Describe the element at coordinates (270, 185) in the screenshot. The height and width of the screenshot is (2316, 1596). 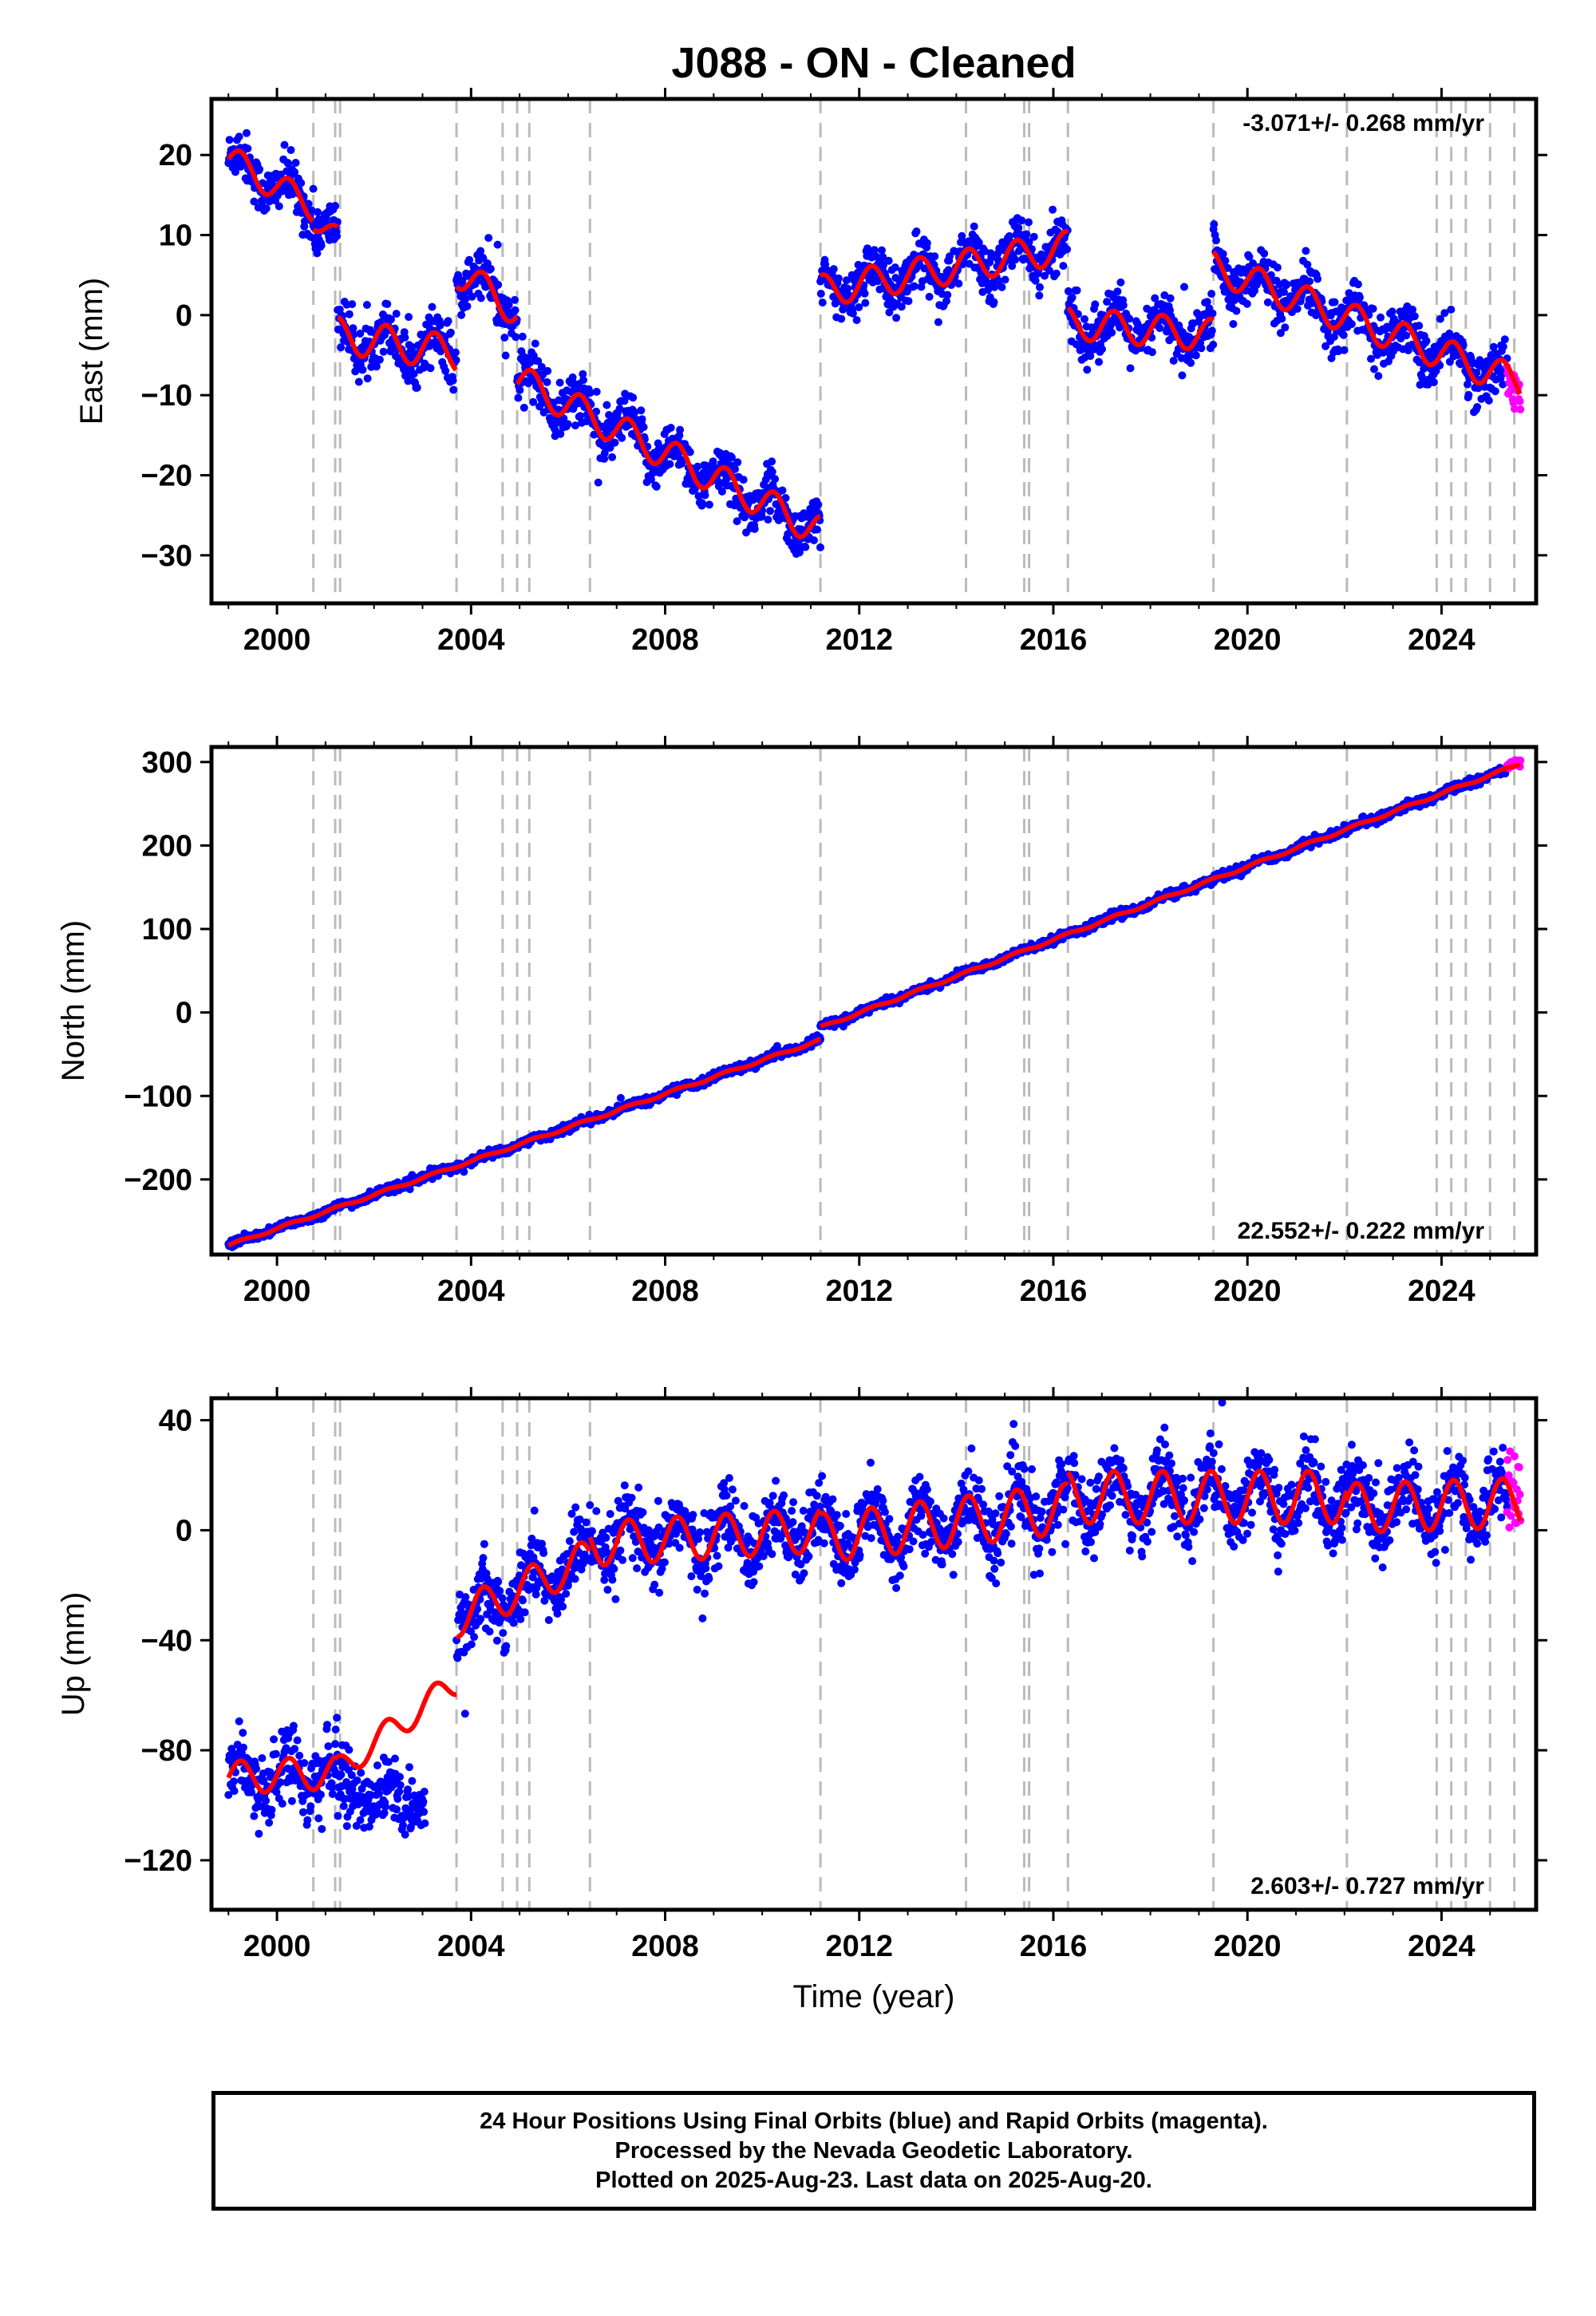
I see `model-fit-line` at that location.